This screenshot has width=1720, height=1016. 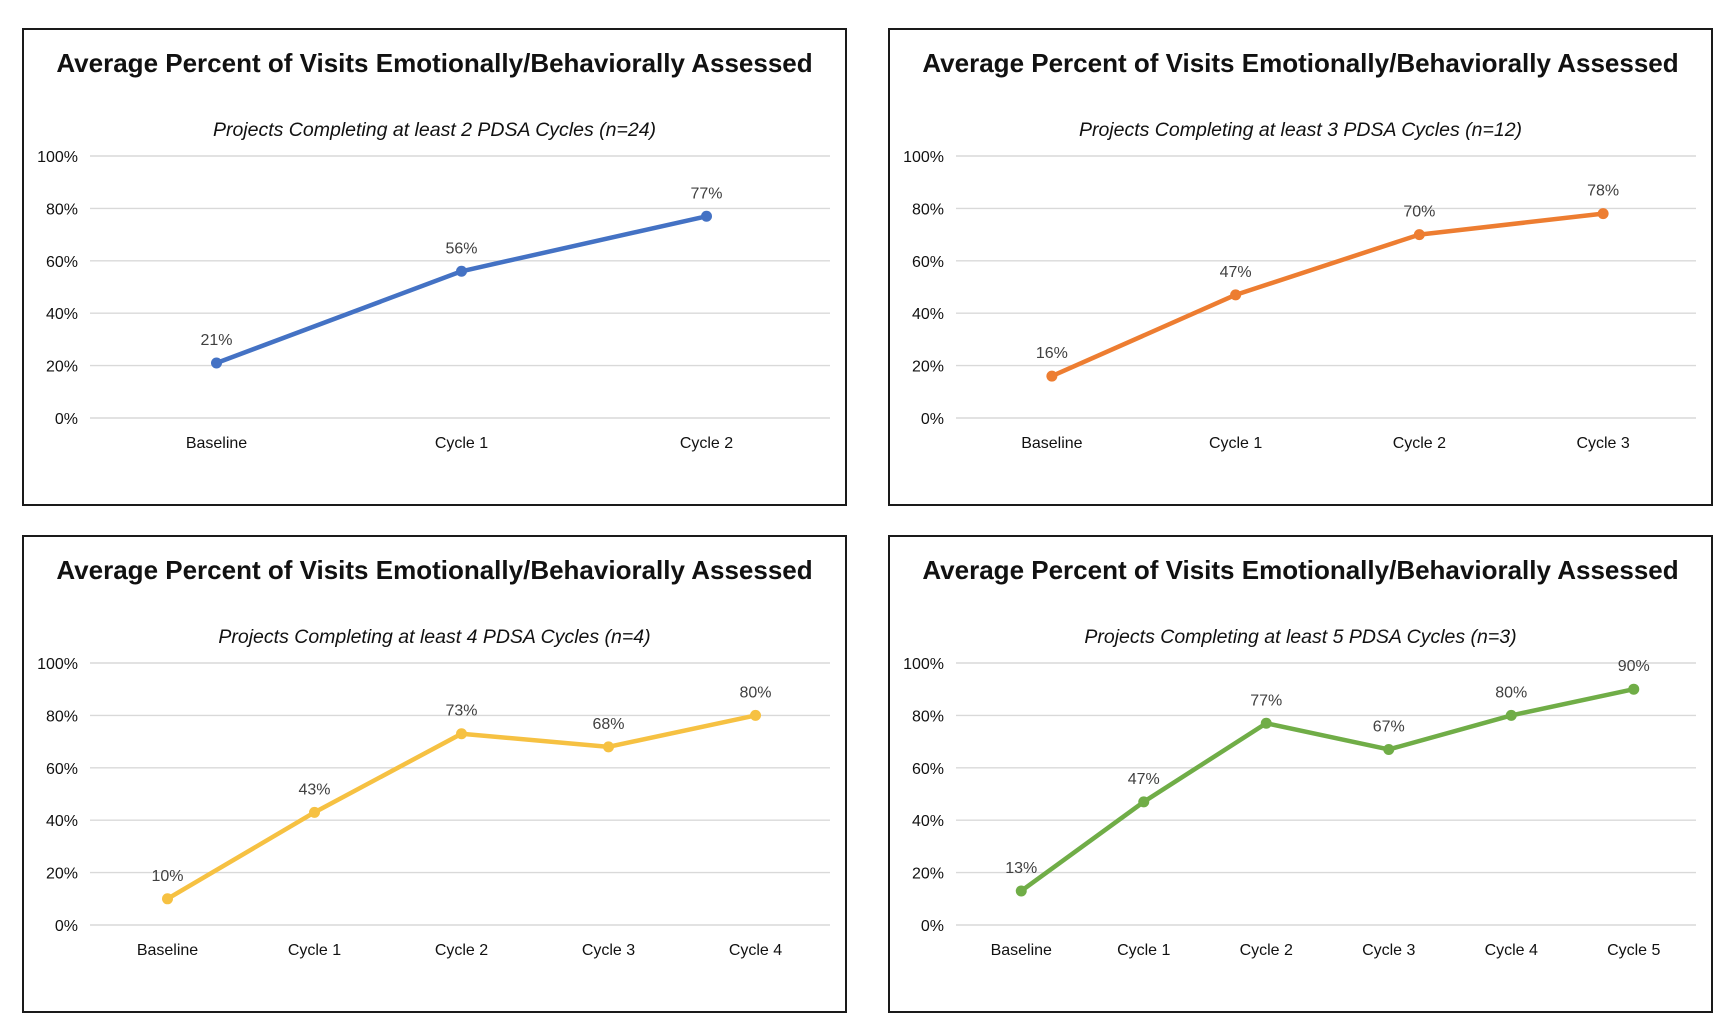 I want to click on data-label: 13%, so click(x=1021, y=868).